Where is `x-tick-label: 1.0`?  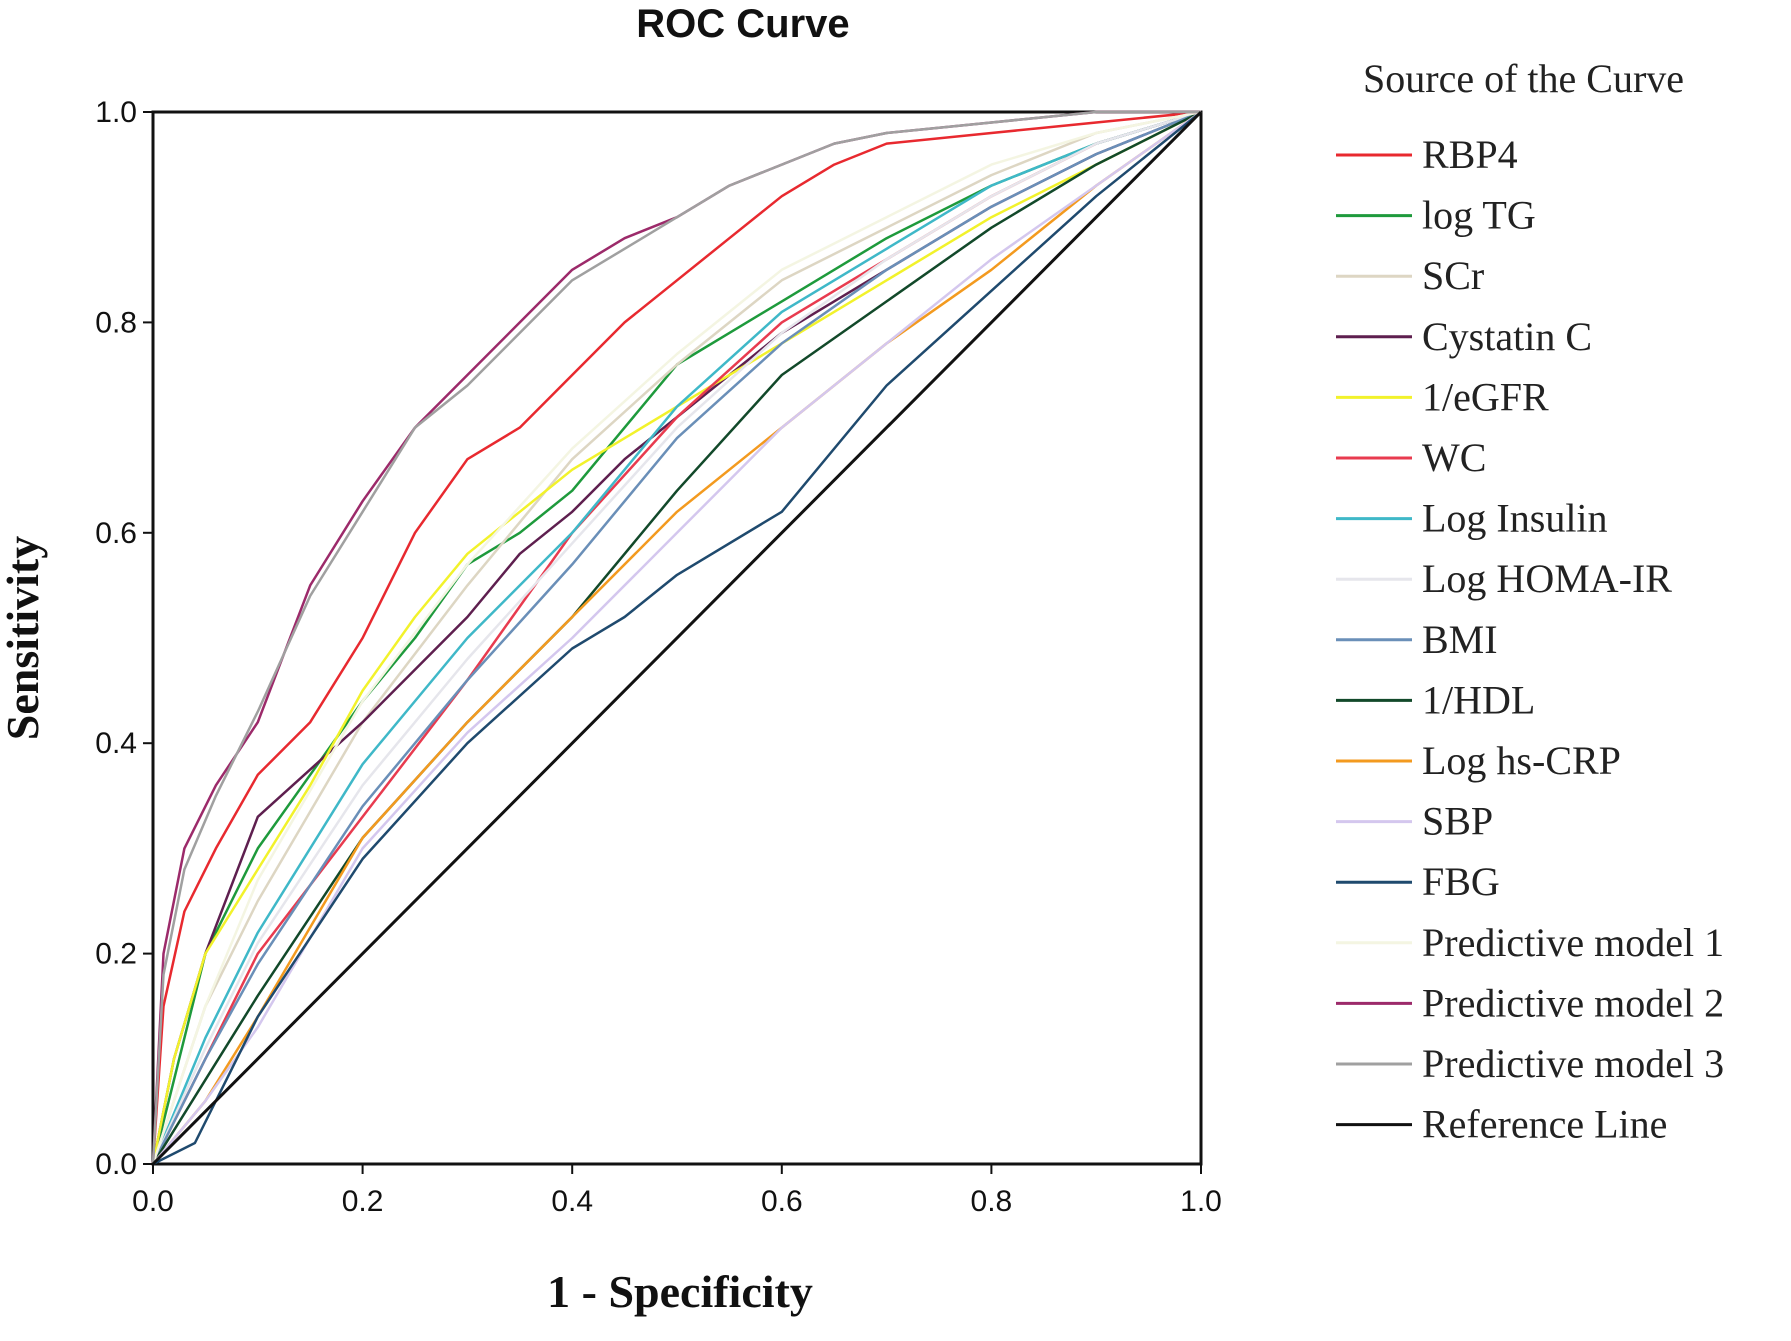 x-tick-label: 1.0 is located at coordinates (1201, 1201).